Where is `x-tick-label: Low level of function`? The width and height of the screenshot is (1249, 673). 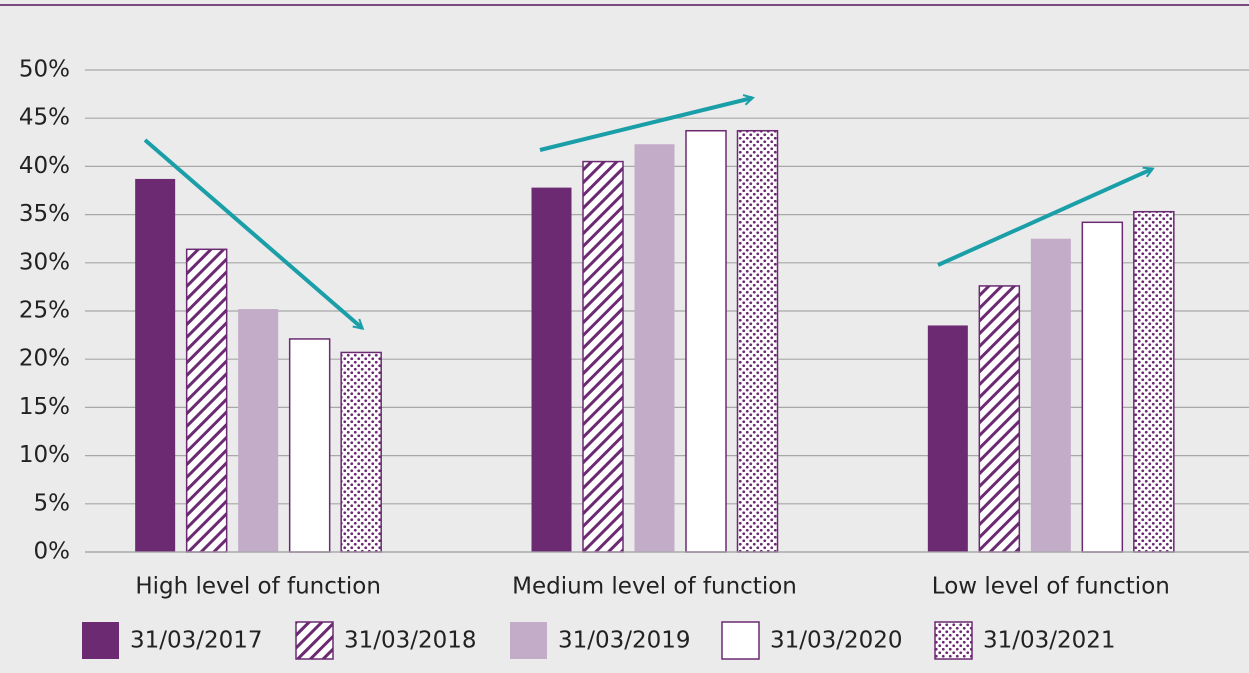 x-tick-label: Low level of function is located at coordinates (1051, 587).